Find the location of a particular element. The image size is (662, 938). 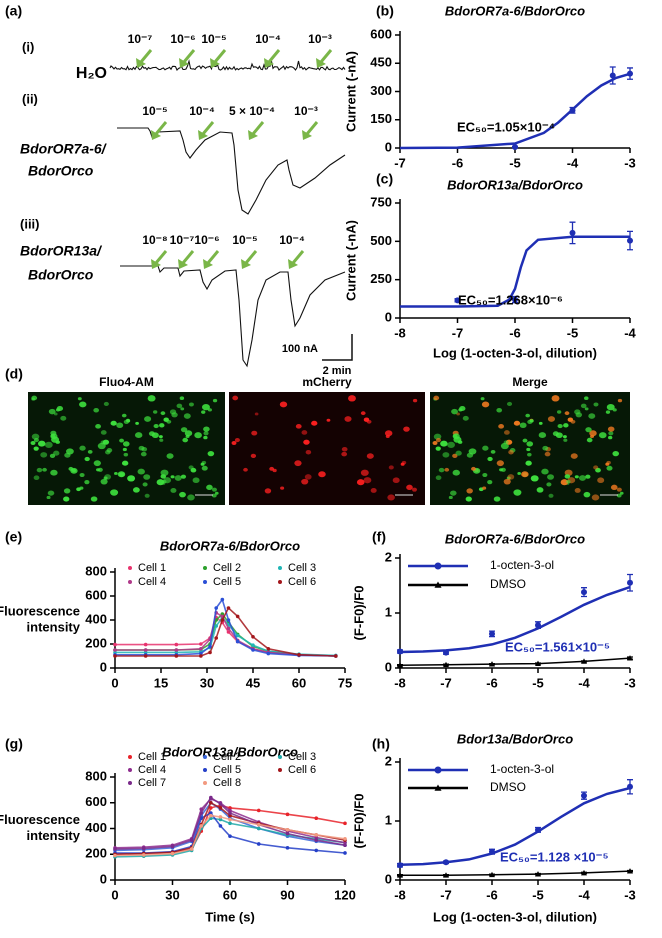

x-tick-label: -6 is located at coordinates (492, 682).